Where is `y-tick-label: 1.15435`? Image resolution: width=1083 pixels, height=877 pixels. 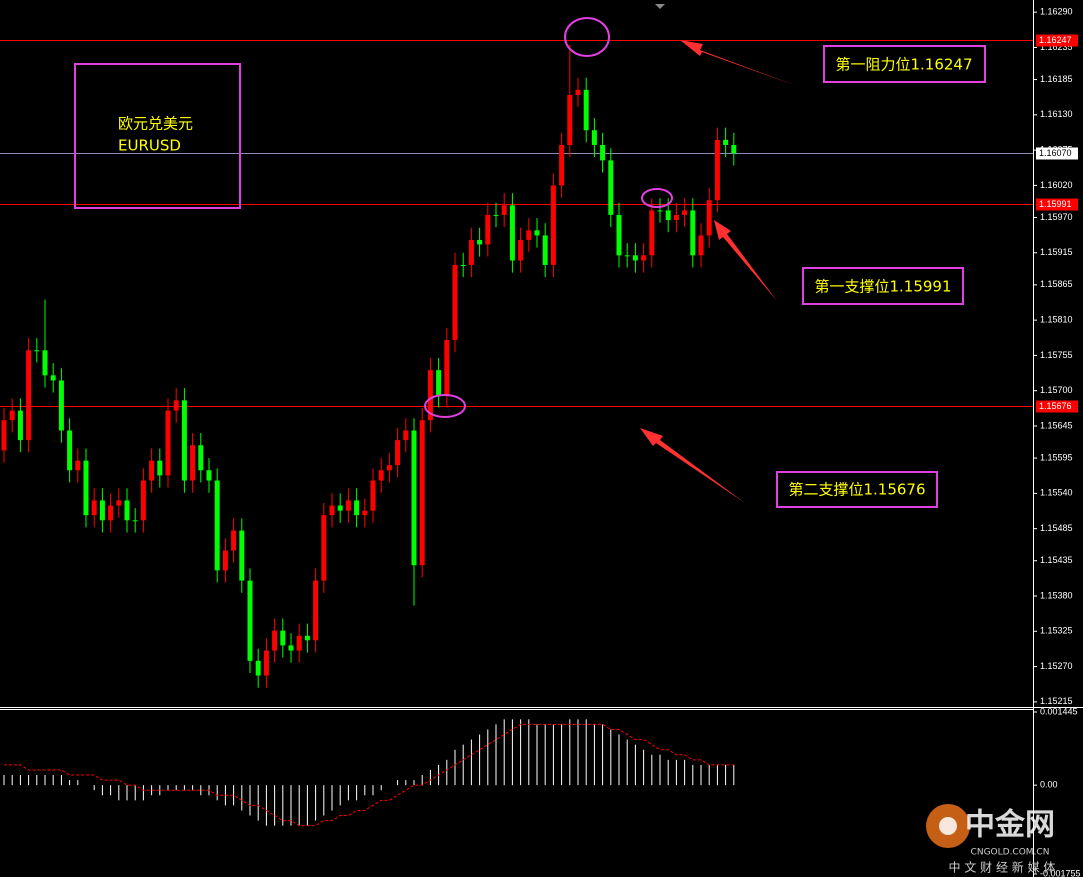 y-tick-label: 1.15435 is located at coordinates (1056, 560).